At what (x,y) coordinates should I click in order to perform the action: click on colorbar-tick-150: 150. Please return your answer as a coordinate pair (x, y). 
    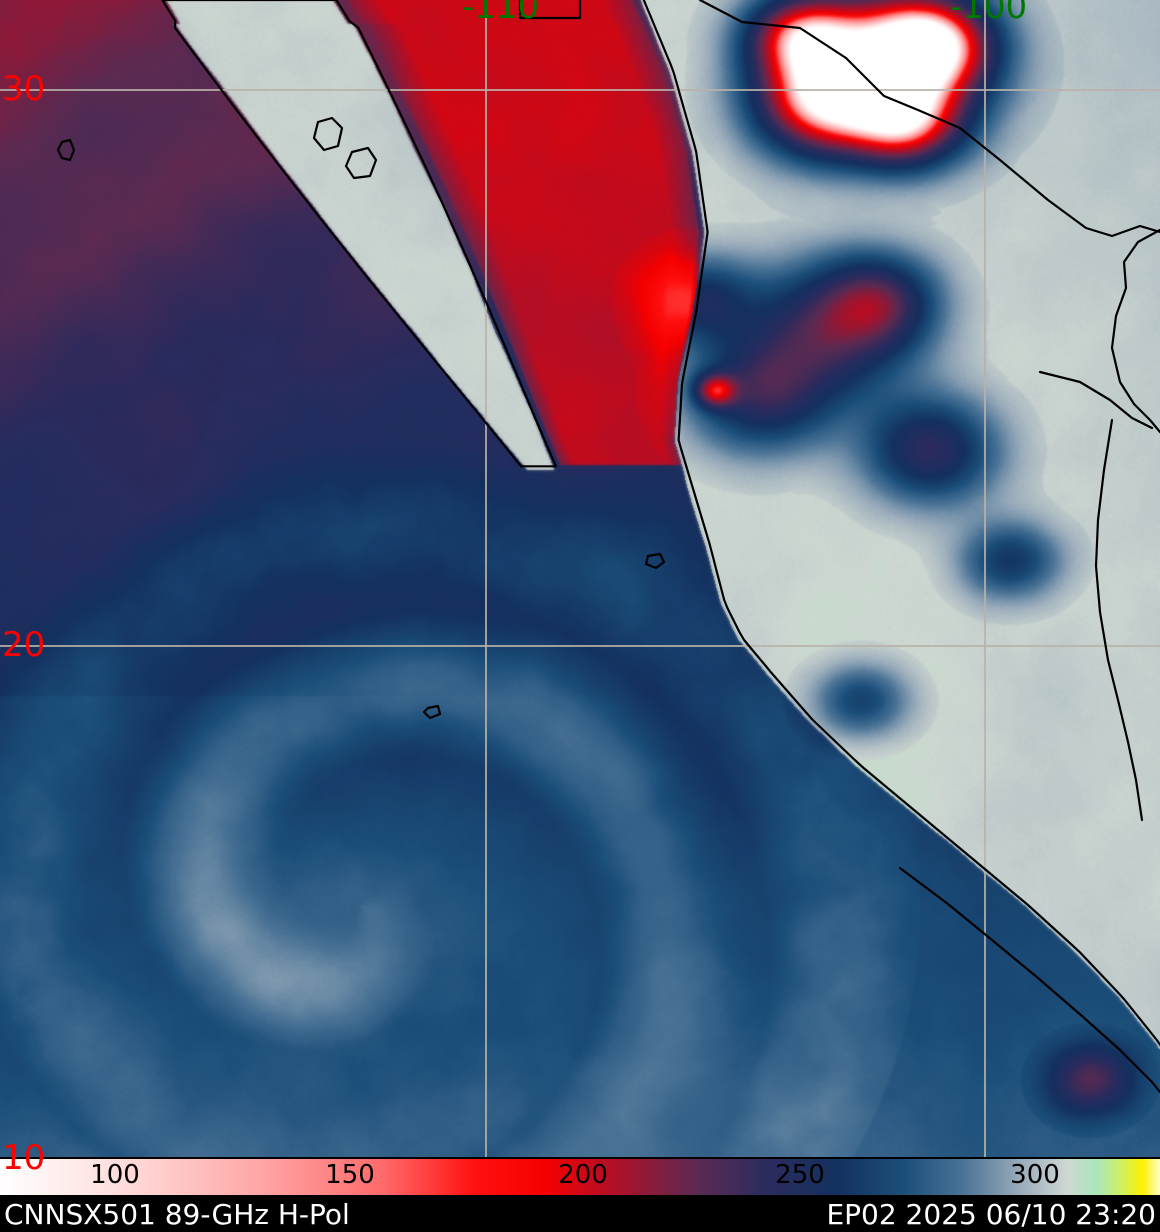
    Looking at the image, I should click on (350, 1175).